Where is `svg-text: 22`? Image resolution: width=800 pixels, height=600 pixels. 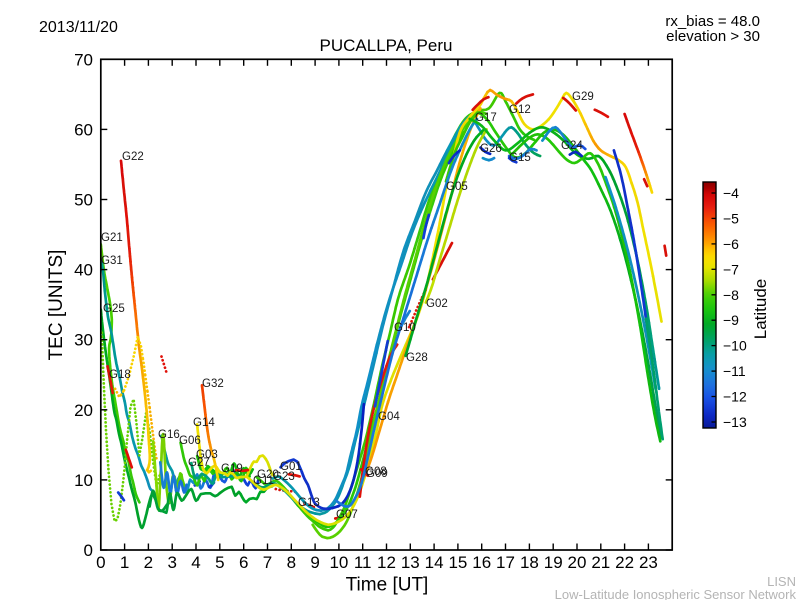
svg-text: 22 is located at coordinates (624, 562).